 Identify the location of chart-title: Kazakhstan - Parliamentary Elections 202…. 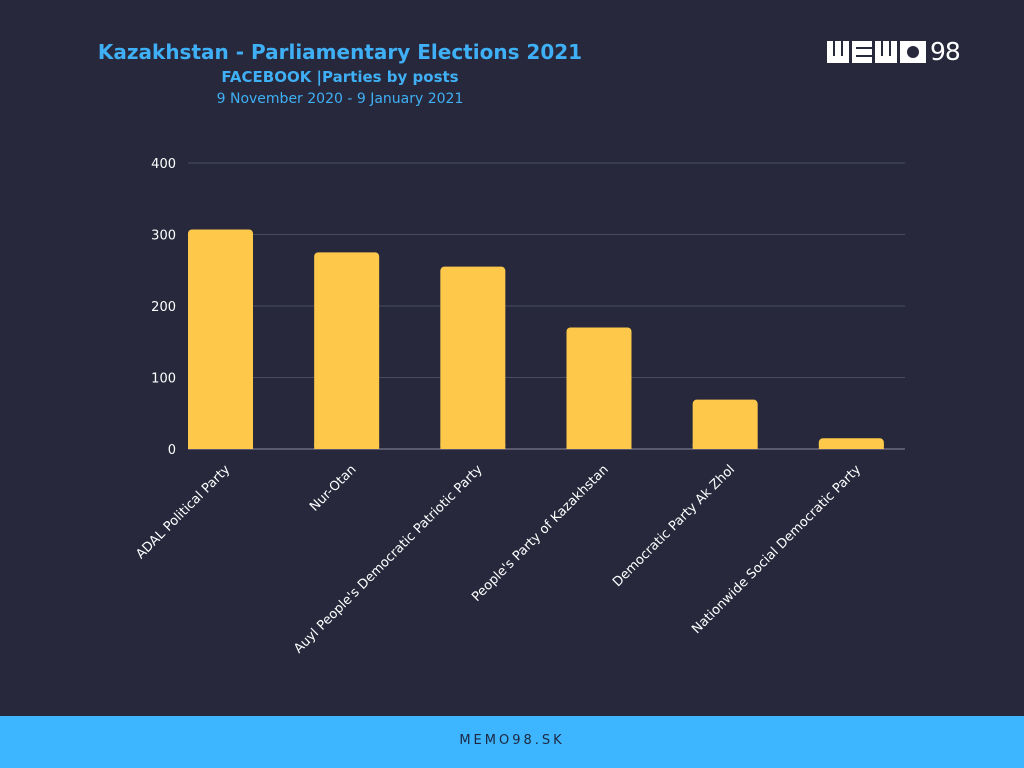
(340, 52).